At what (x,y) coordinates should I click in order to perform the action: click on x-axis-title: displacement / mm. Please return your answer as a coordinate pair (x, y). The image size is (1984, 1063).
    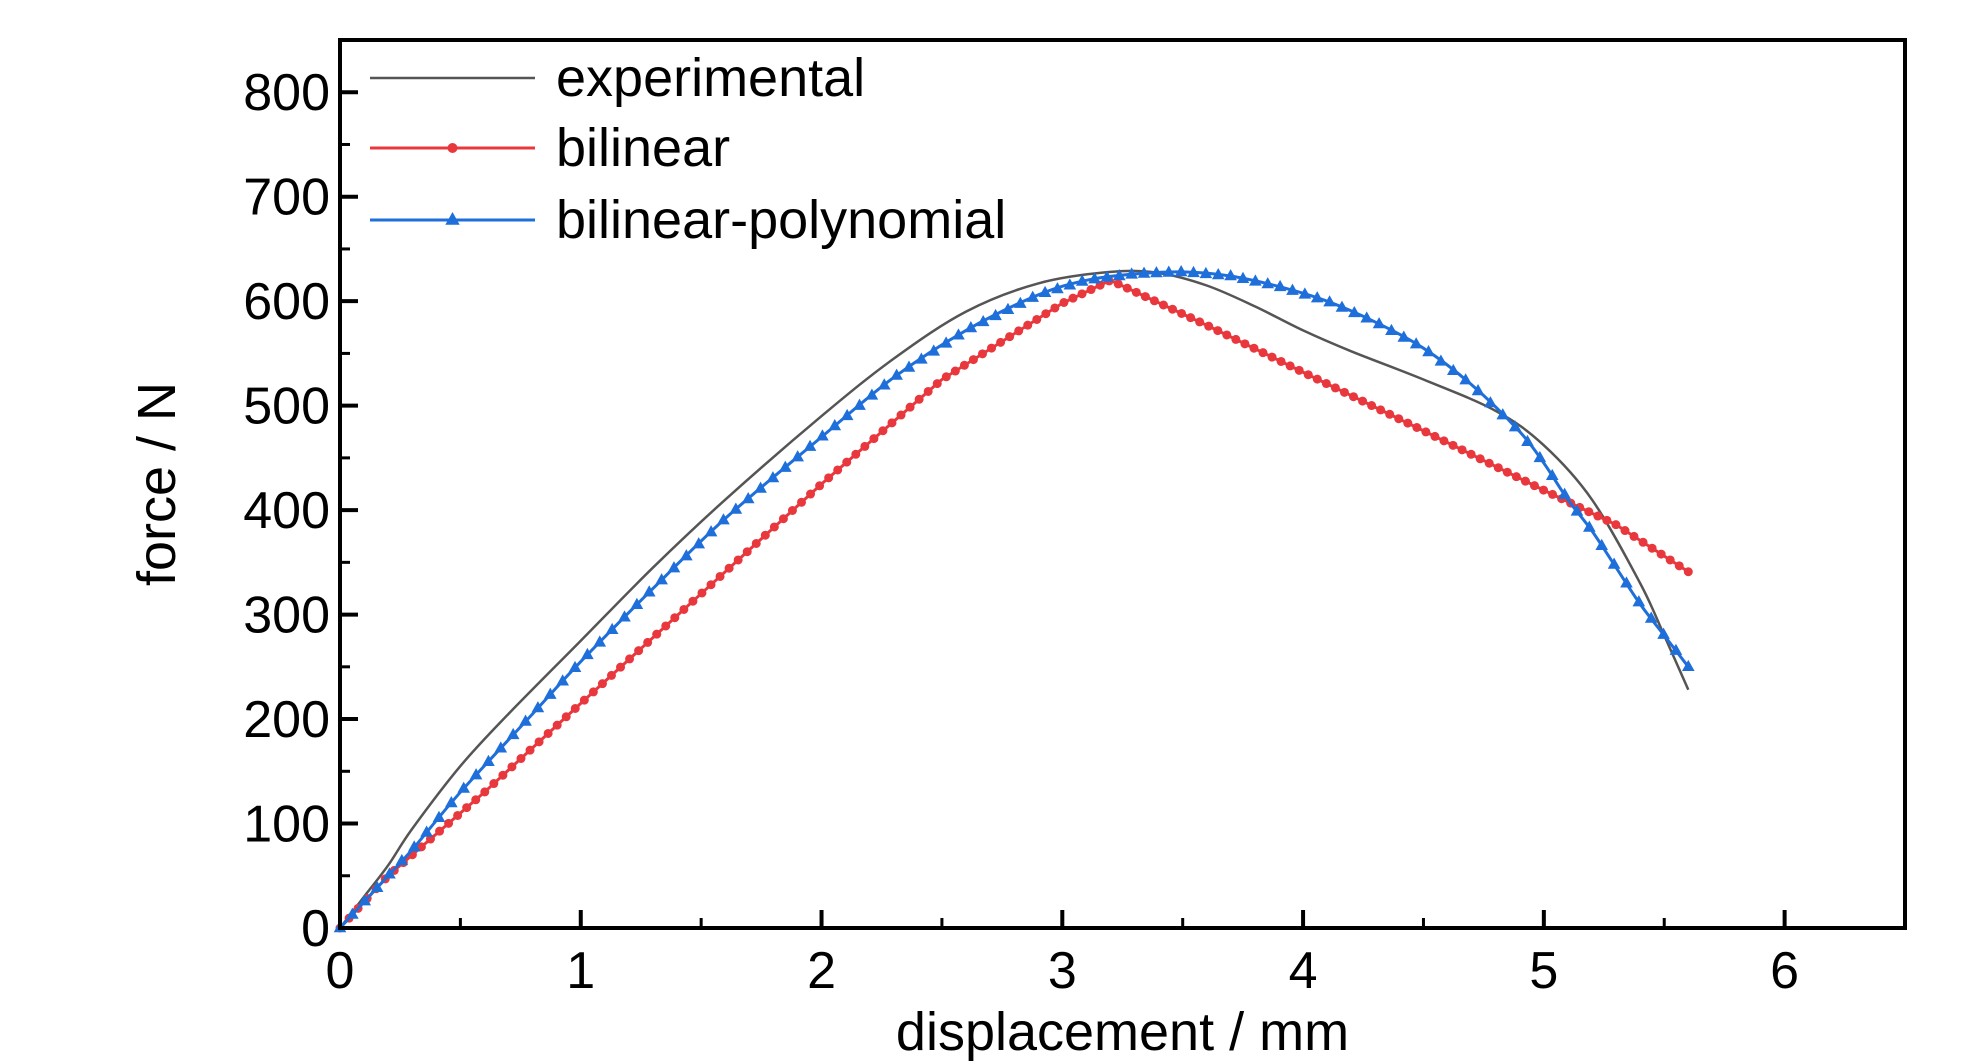
    Looking at the image, I should click on (1122, 1032).